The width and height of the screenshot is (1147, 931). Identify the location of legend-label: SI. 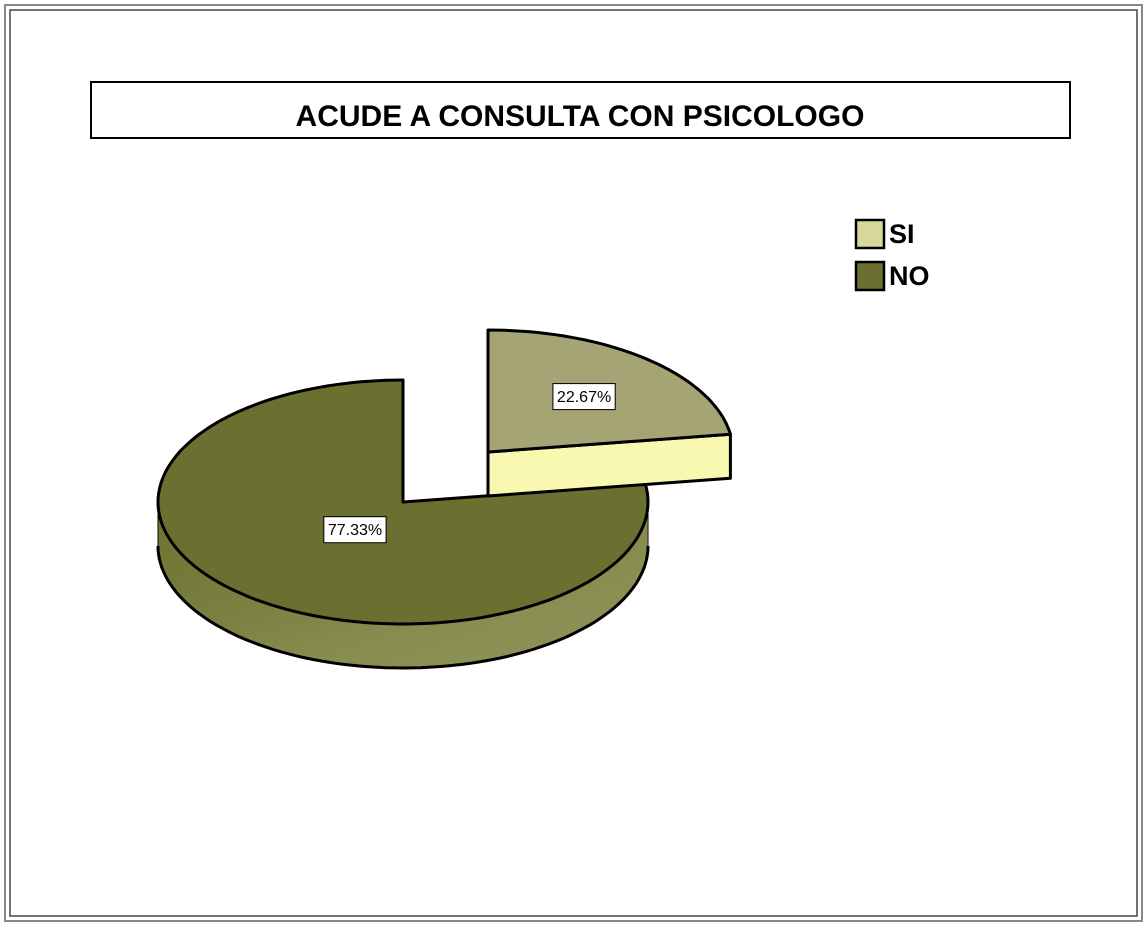
(902, 234).